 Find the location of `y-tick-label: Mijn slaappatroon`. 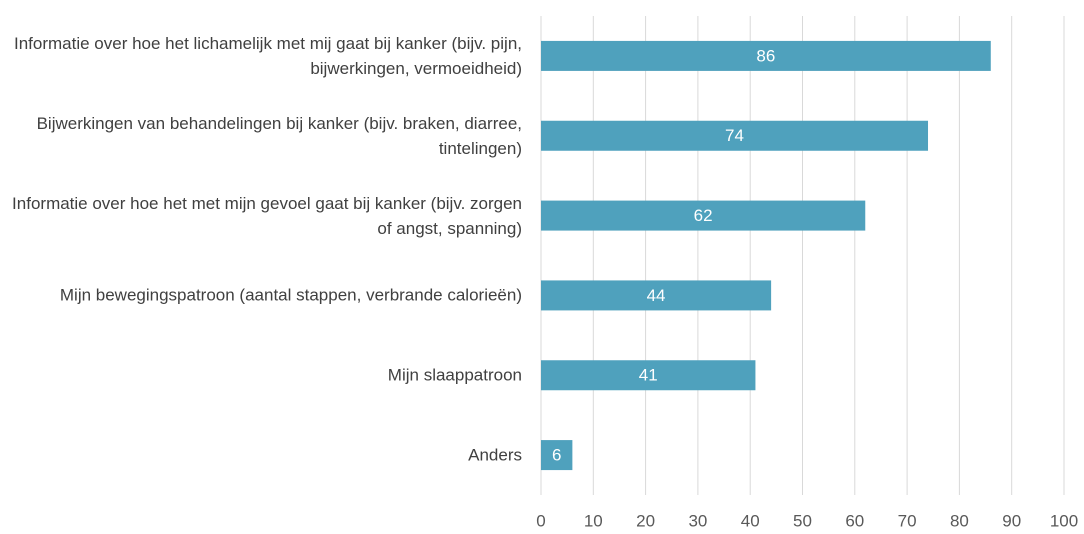

y-tick-label: Mijn slaappatroon is located at coordinates (454, 375).